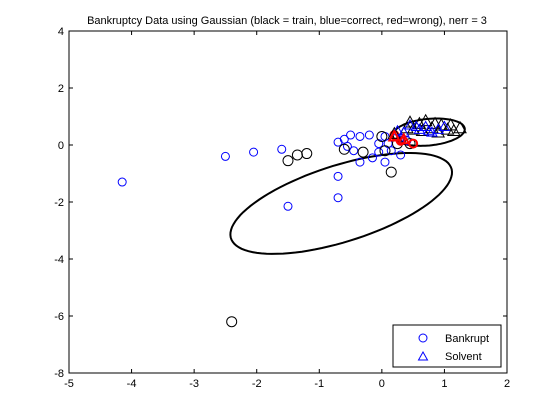 The width and height of the screenshot is (560, 420). Describe the element at coordinates (444, 384) in the screenshot. I see `x-tick-label: 1` at that location.